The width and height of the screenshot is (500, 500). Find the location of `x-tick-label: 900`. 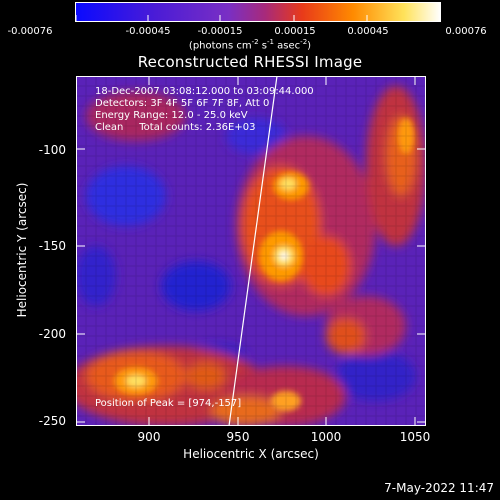

x-tick-label: 900 is located at coordinates (149, 437).